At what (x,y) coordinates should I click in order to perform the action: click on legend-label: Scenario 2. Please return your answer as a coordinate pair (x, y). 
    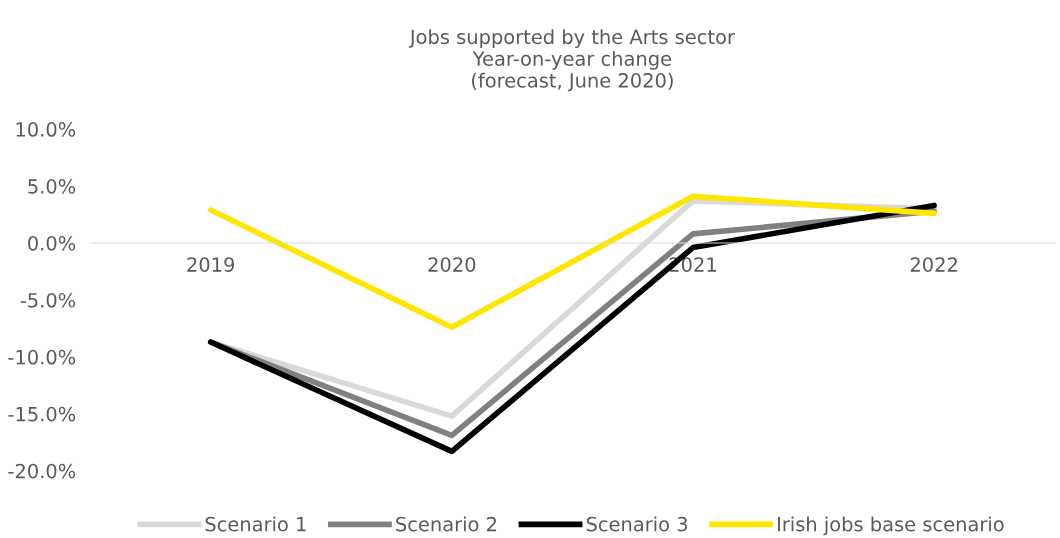
    Looking at the image, I should click on (446, 524).